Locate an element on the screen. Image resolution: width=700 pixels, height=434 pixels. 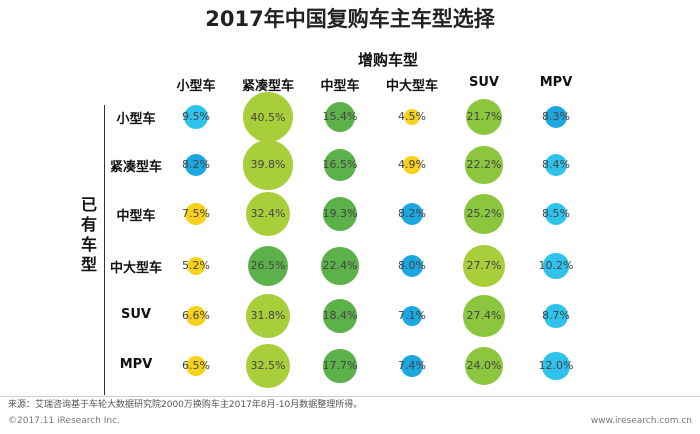
bubble: 27.4% is located at coordinates (484, 316).